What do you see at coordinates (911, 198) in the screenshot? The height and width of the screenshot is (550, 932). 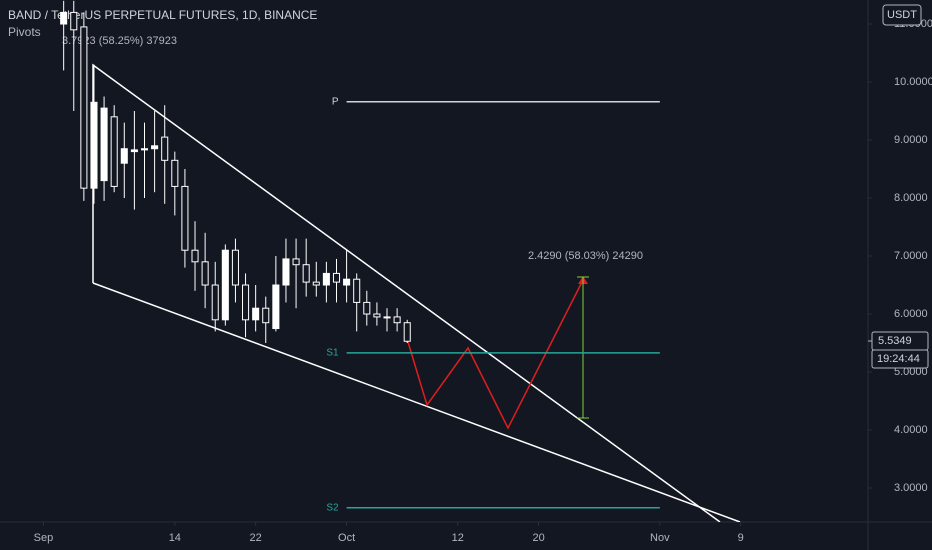 I see `y-tick-label: 8.0000` at bounding box center [911, 198].